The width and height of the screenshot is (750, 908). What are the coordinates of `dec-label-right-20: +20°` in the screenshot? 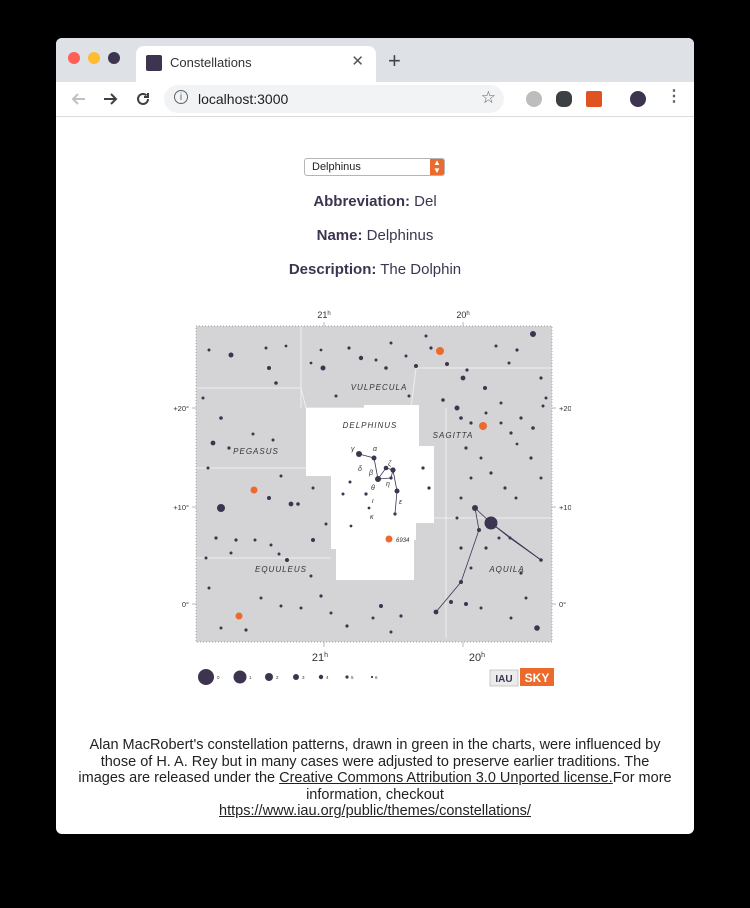 It's located at (565, 408).